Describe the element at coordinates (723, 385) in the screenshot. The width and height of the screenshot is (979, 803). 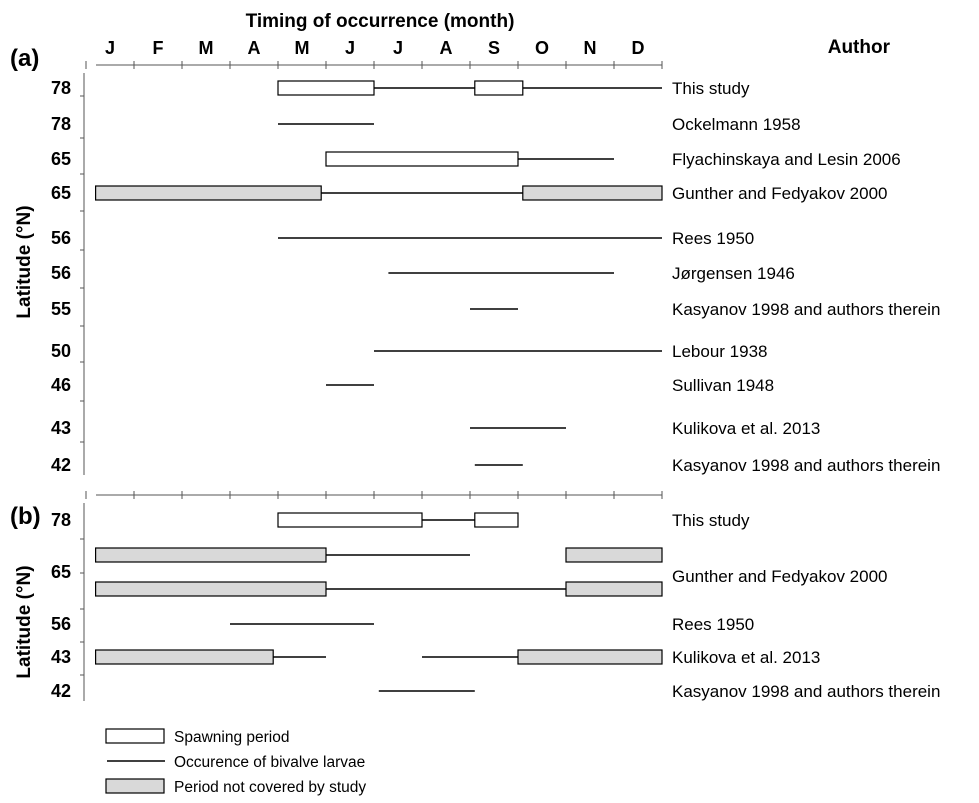
I see `author-label: Sullivan 1948` at that location.